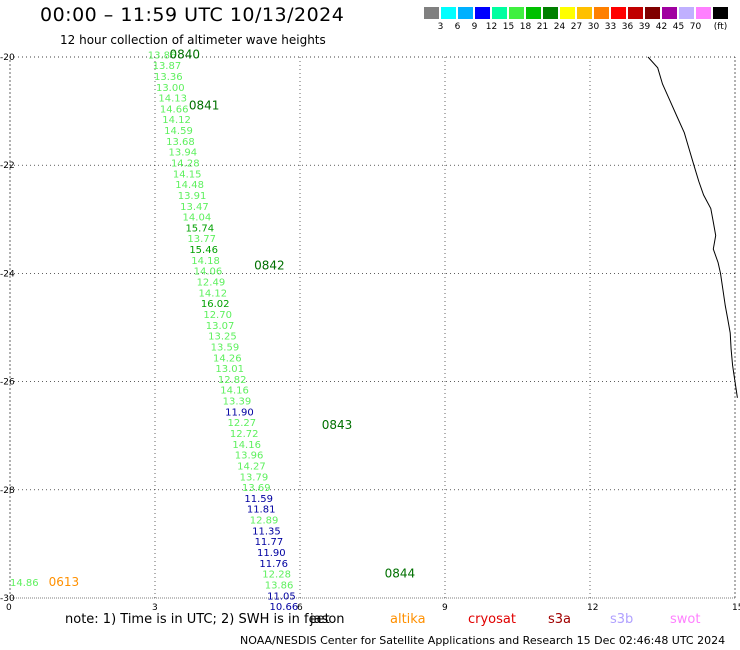 Image resolution: width=740 pixels, height=650 pixels. What do you see at coordinates (685, 619) in the screenshot?
I see `satellite-legend-swot: swot` at bounding box center [685, 619].